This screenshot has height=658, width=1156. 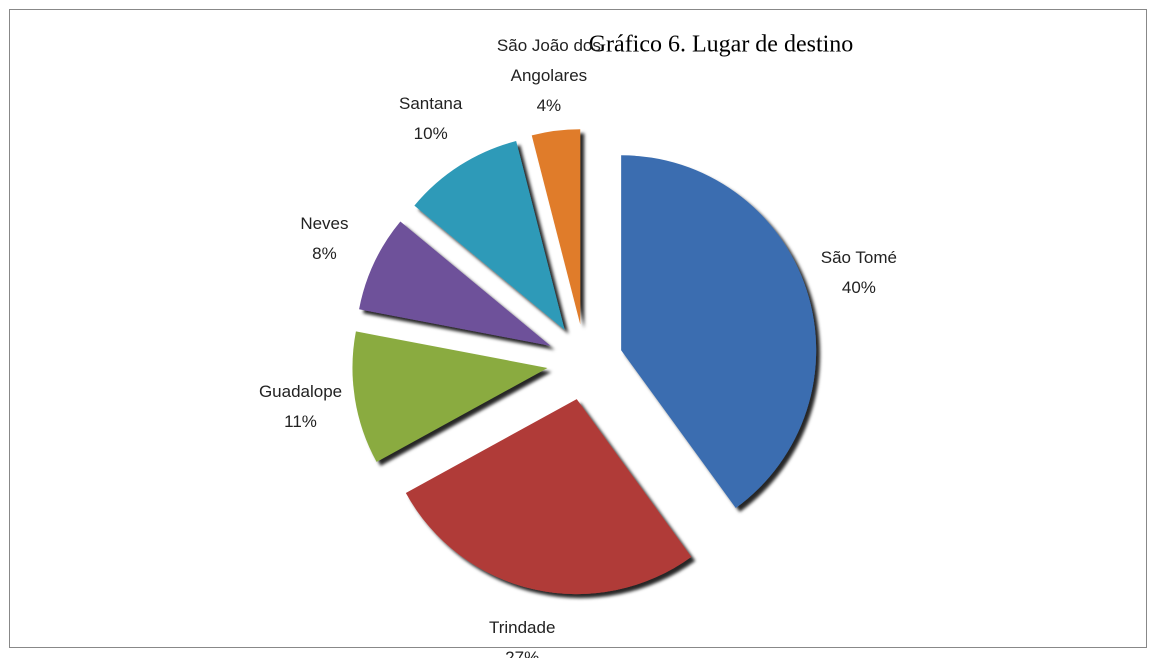 What do you see at coordinates (300, 422) in the screenshot?
I see `value-label: 11%` at bounding box center [300, 422].